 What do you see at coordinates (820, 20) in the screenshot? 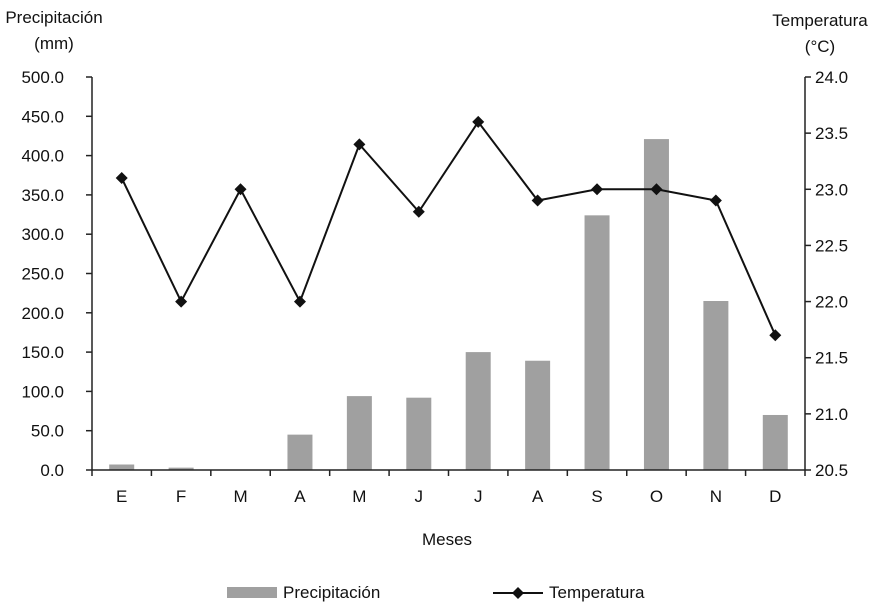
I see `y-axis-title-right-line: Temperatura` at bounding box center [820, 20].